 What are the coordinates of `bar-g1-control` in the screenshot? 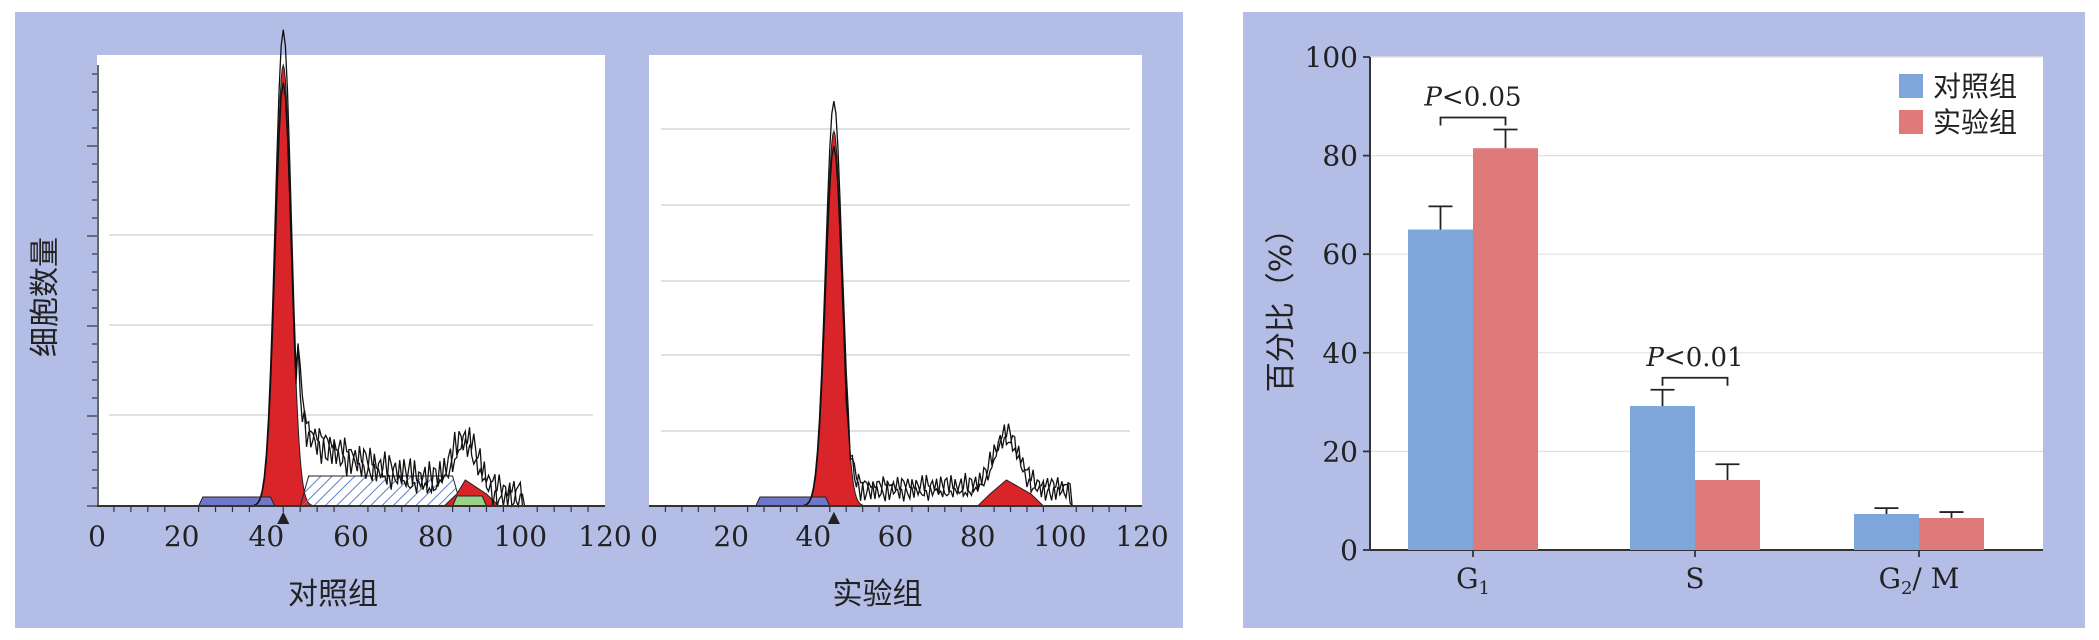 It's located at (1440, 390).